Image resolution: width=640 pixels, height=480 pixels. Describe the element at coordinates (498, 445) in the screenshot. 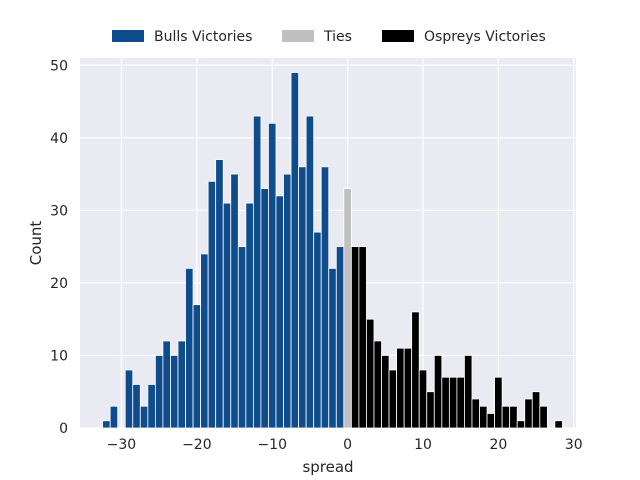

I see `x-tick-label: 20` at that location.